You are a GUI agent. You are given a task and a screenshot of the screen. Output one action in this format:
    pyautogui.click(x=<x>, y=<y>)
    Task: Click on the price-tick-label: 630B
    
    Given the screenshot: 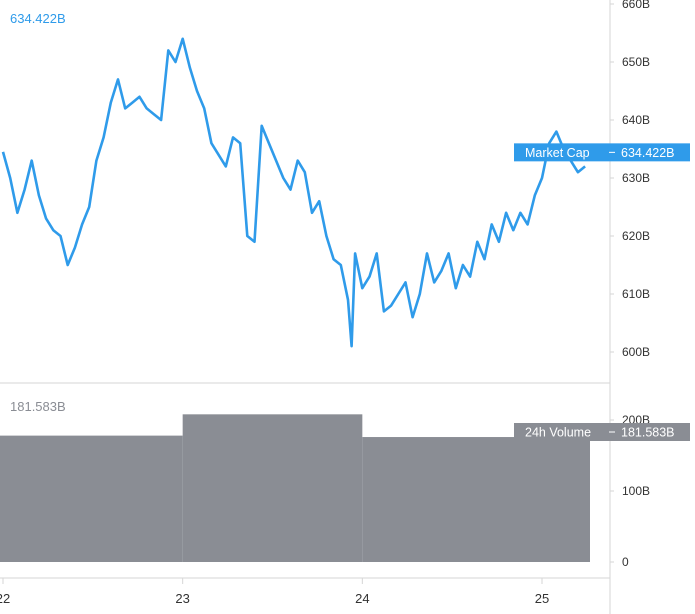 What is the action you would take?
    pyautogui.click(x=636, y=178)
    